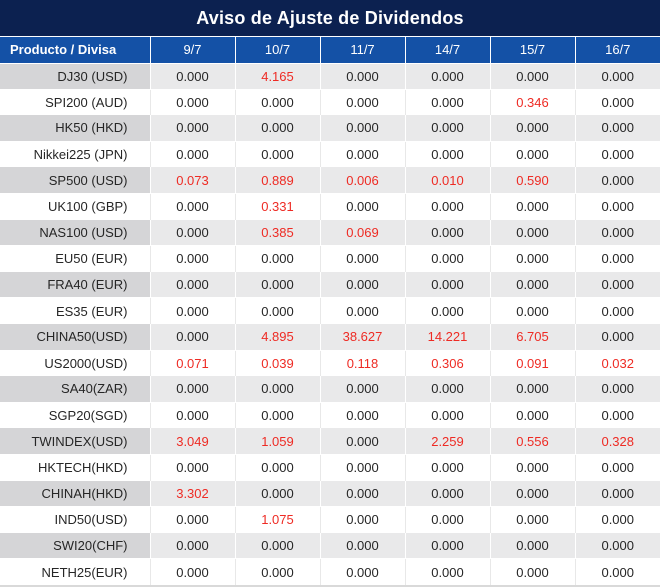 Image resolution: width=660 pixels, height=587 pixels. What do you see at coordinates (278, 233) in the screenshot?
I see `value-cell: 0.385` at bounding box center [278, 233].